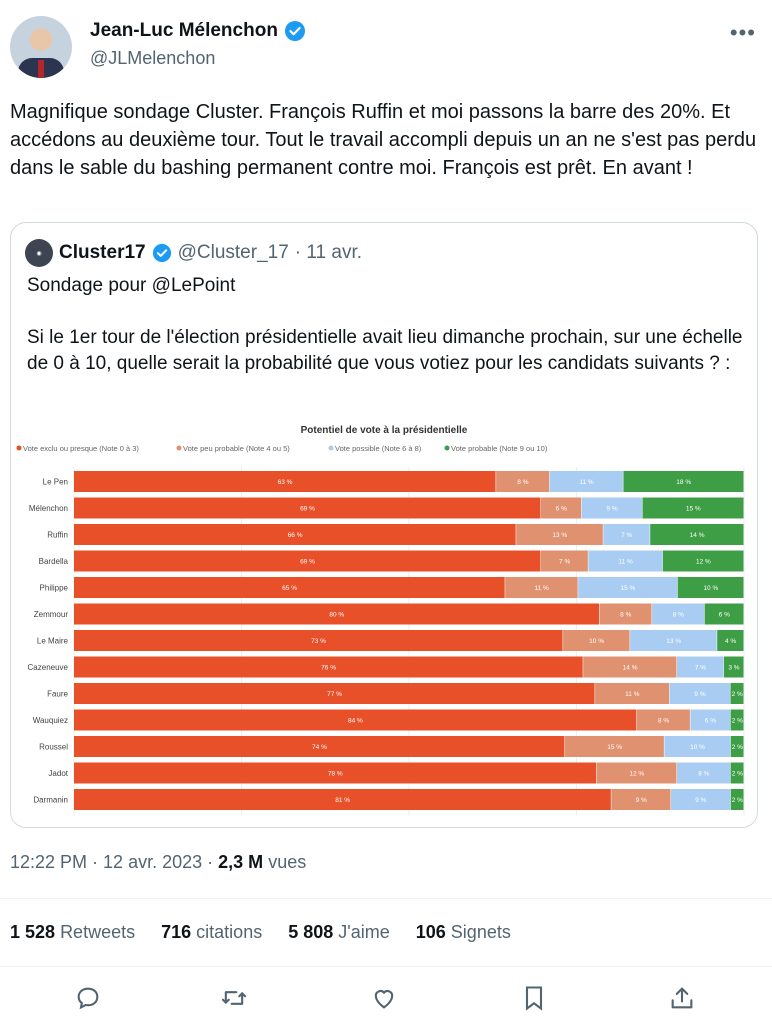  I want to click on data-label: 14 %, so click(630, 668).